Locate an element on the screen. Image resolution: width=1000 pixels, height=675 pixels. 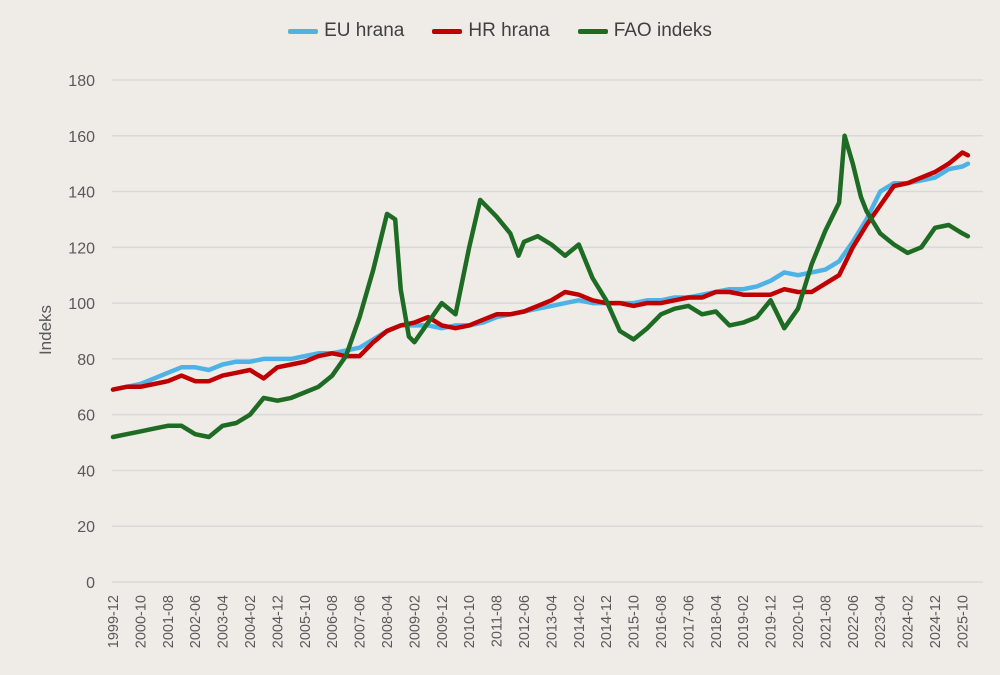
legend-swatch-eu-hrana is located at coordinates (303, 31).